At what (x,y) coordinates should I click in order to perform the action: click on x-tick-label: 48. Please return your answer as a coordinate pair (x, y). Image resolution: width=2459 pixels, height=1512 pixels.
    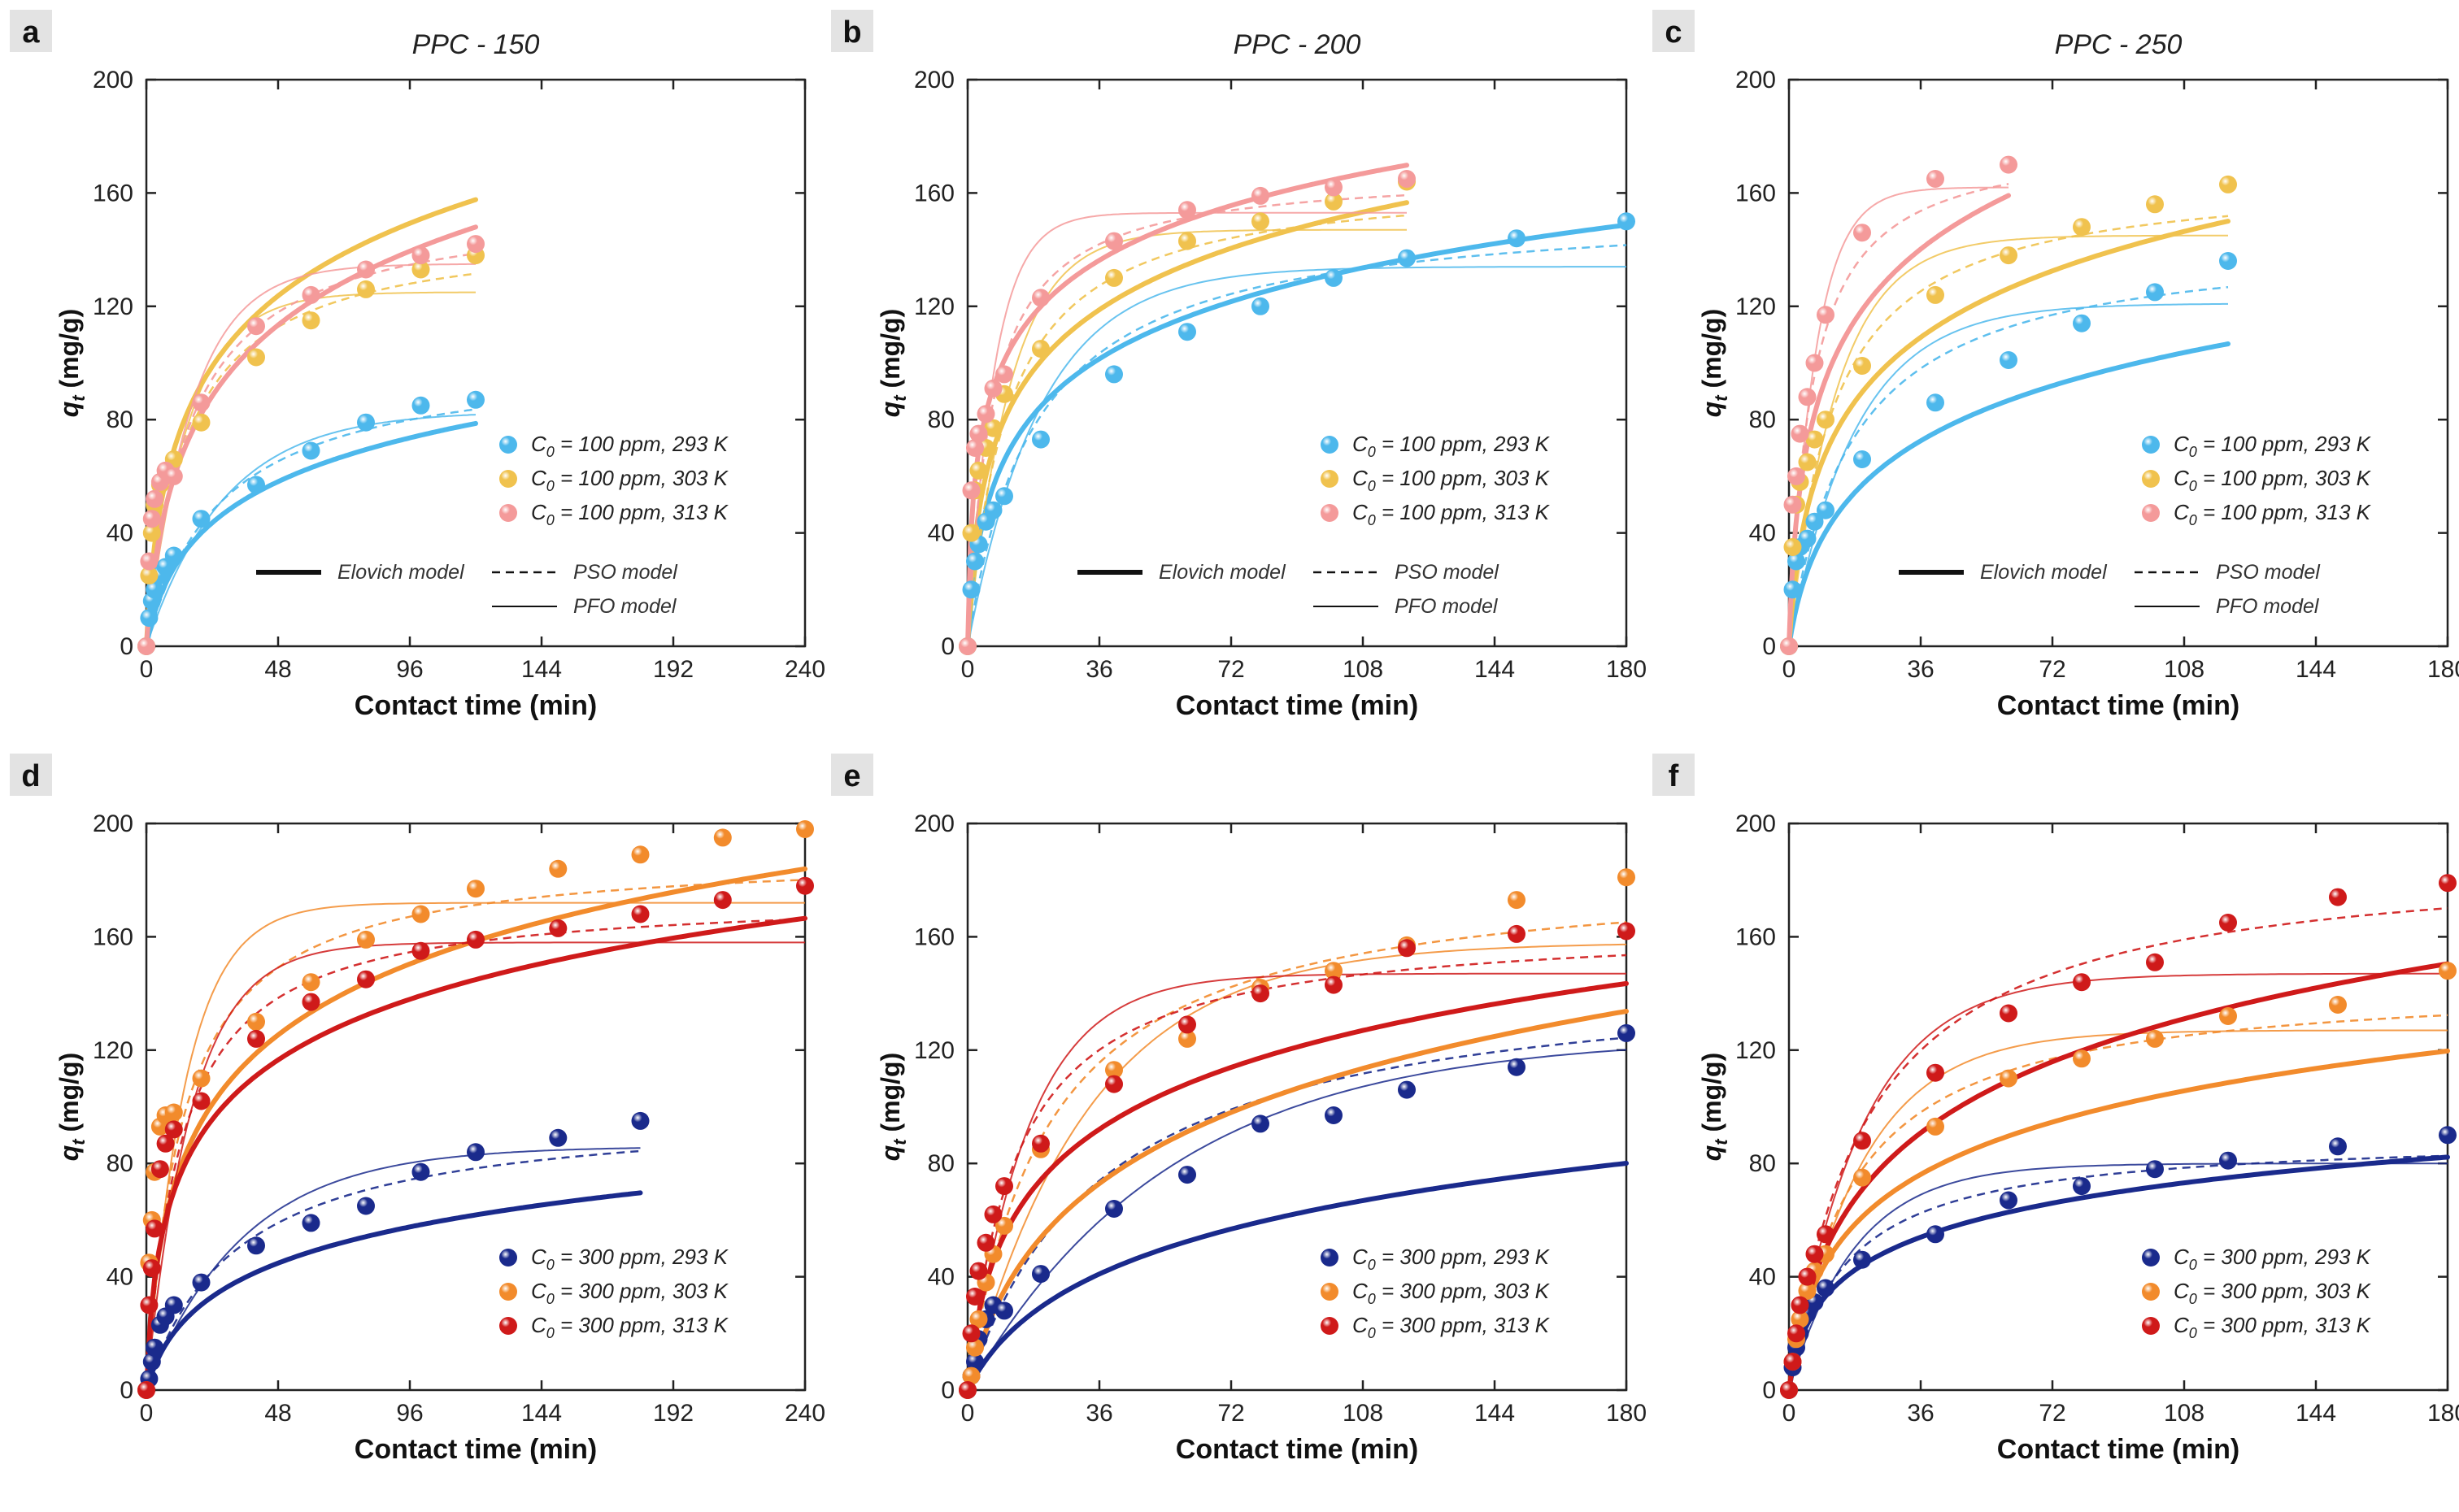
    Looking at the image, I should click on (277, 1413).